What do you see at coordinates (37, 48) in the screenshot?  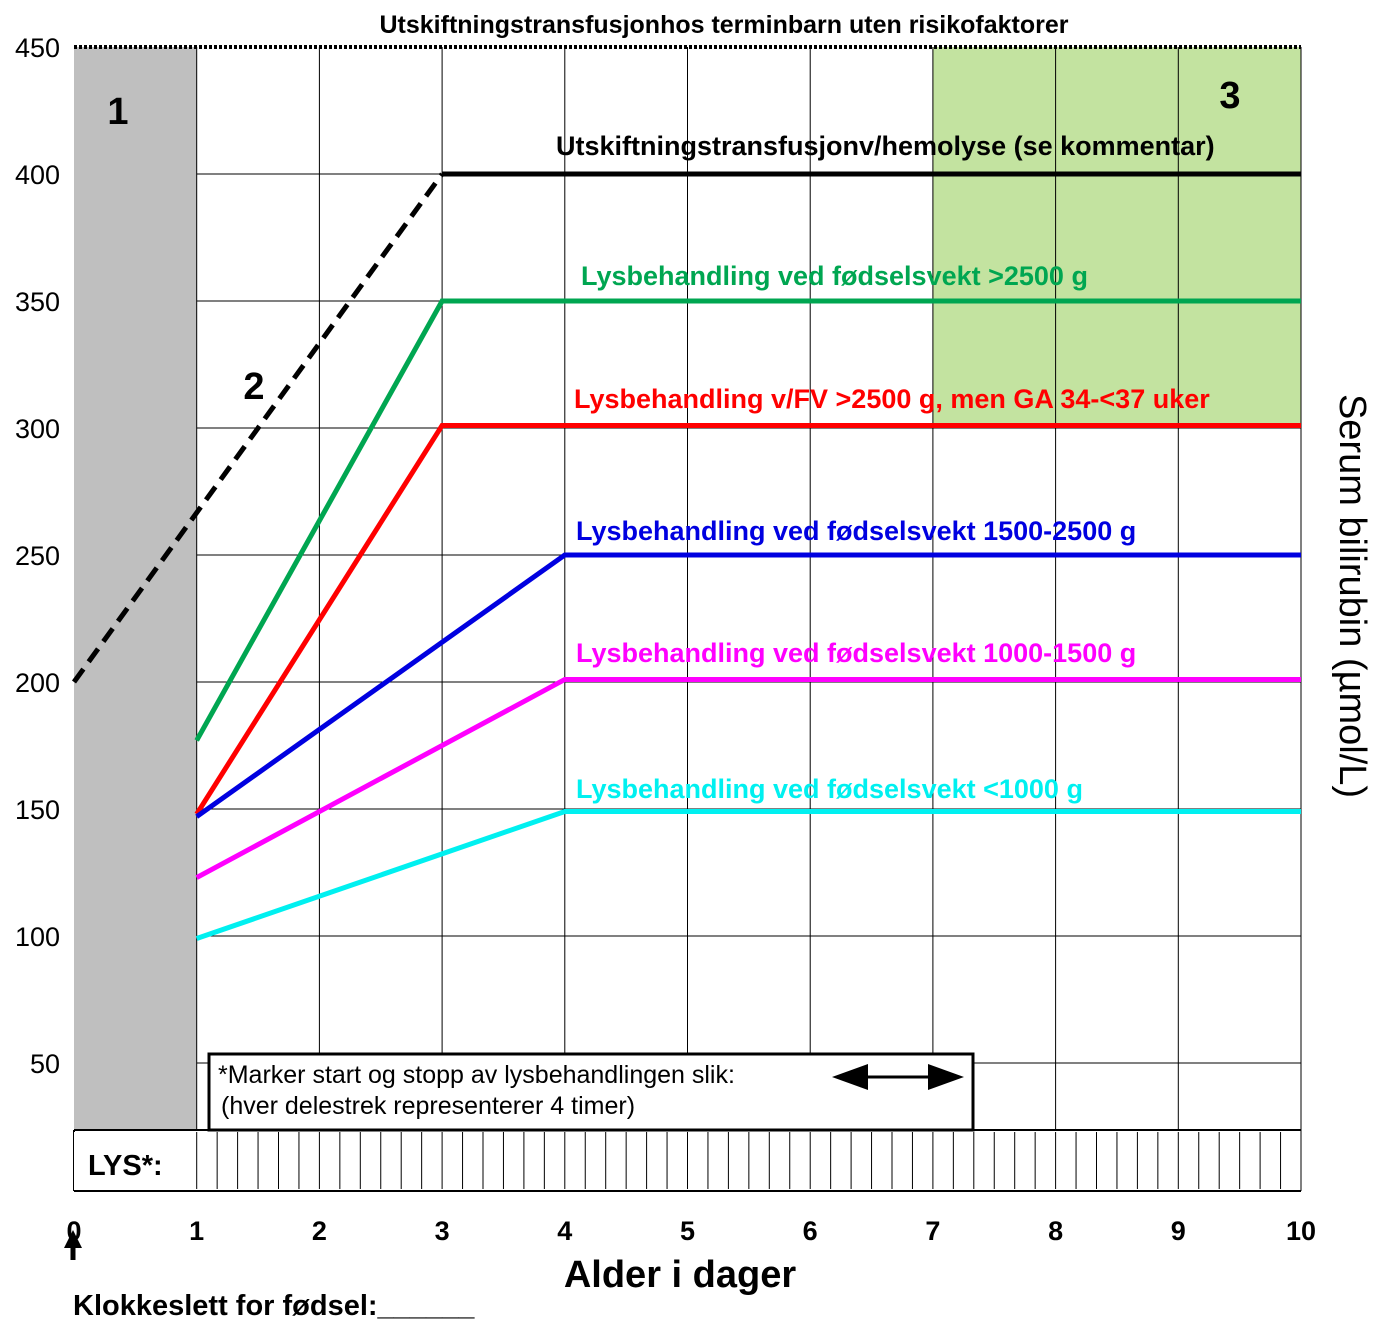 I see `y-tick-label: 450` at bounding box center [37, 48].